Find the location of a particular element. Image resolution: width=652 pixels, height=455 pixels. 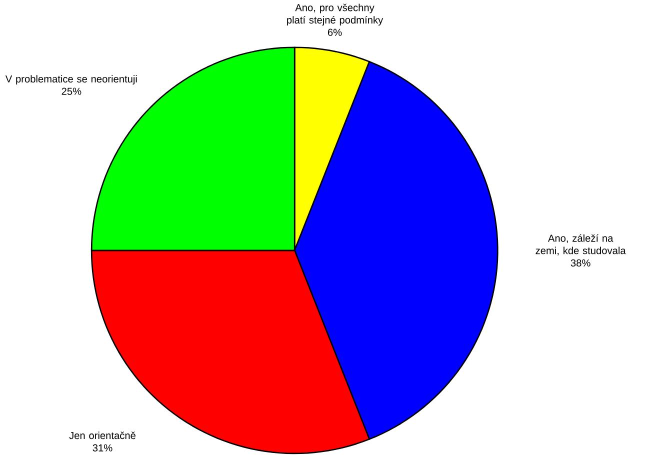

slice-label: Ano, pro všechny platí stejné podmínky is located at coordinates (335, 15).